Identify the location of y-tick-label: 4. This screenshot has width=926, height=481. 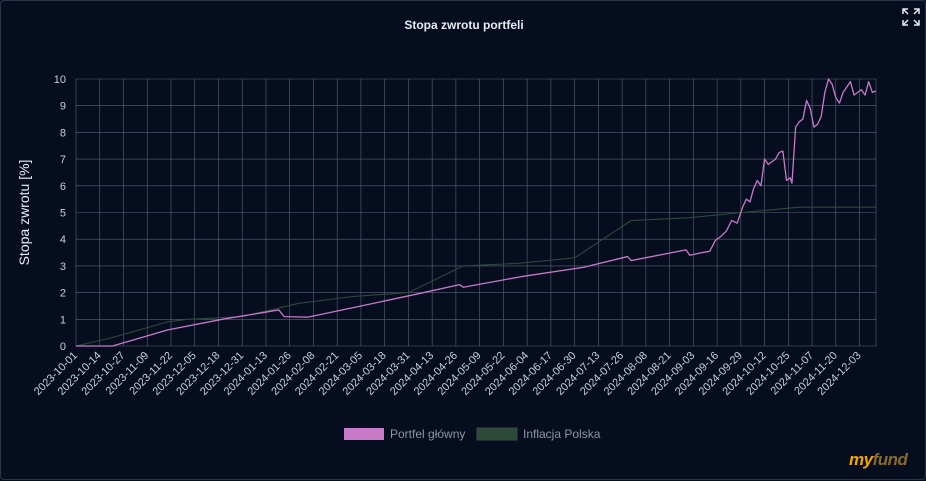
(63, 240).